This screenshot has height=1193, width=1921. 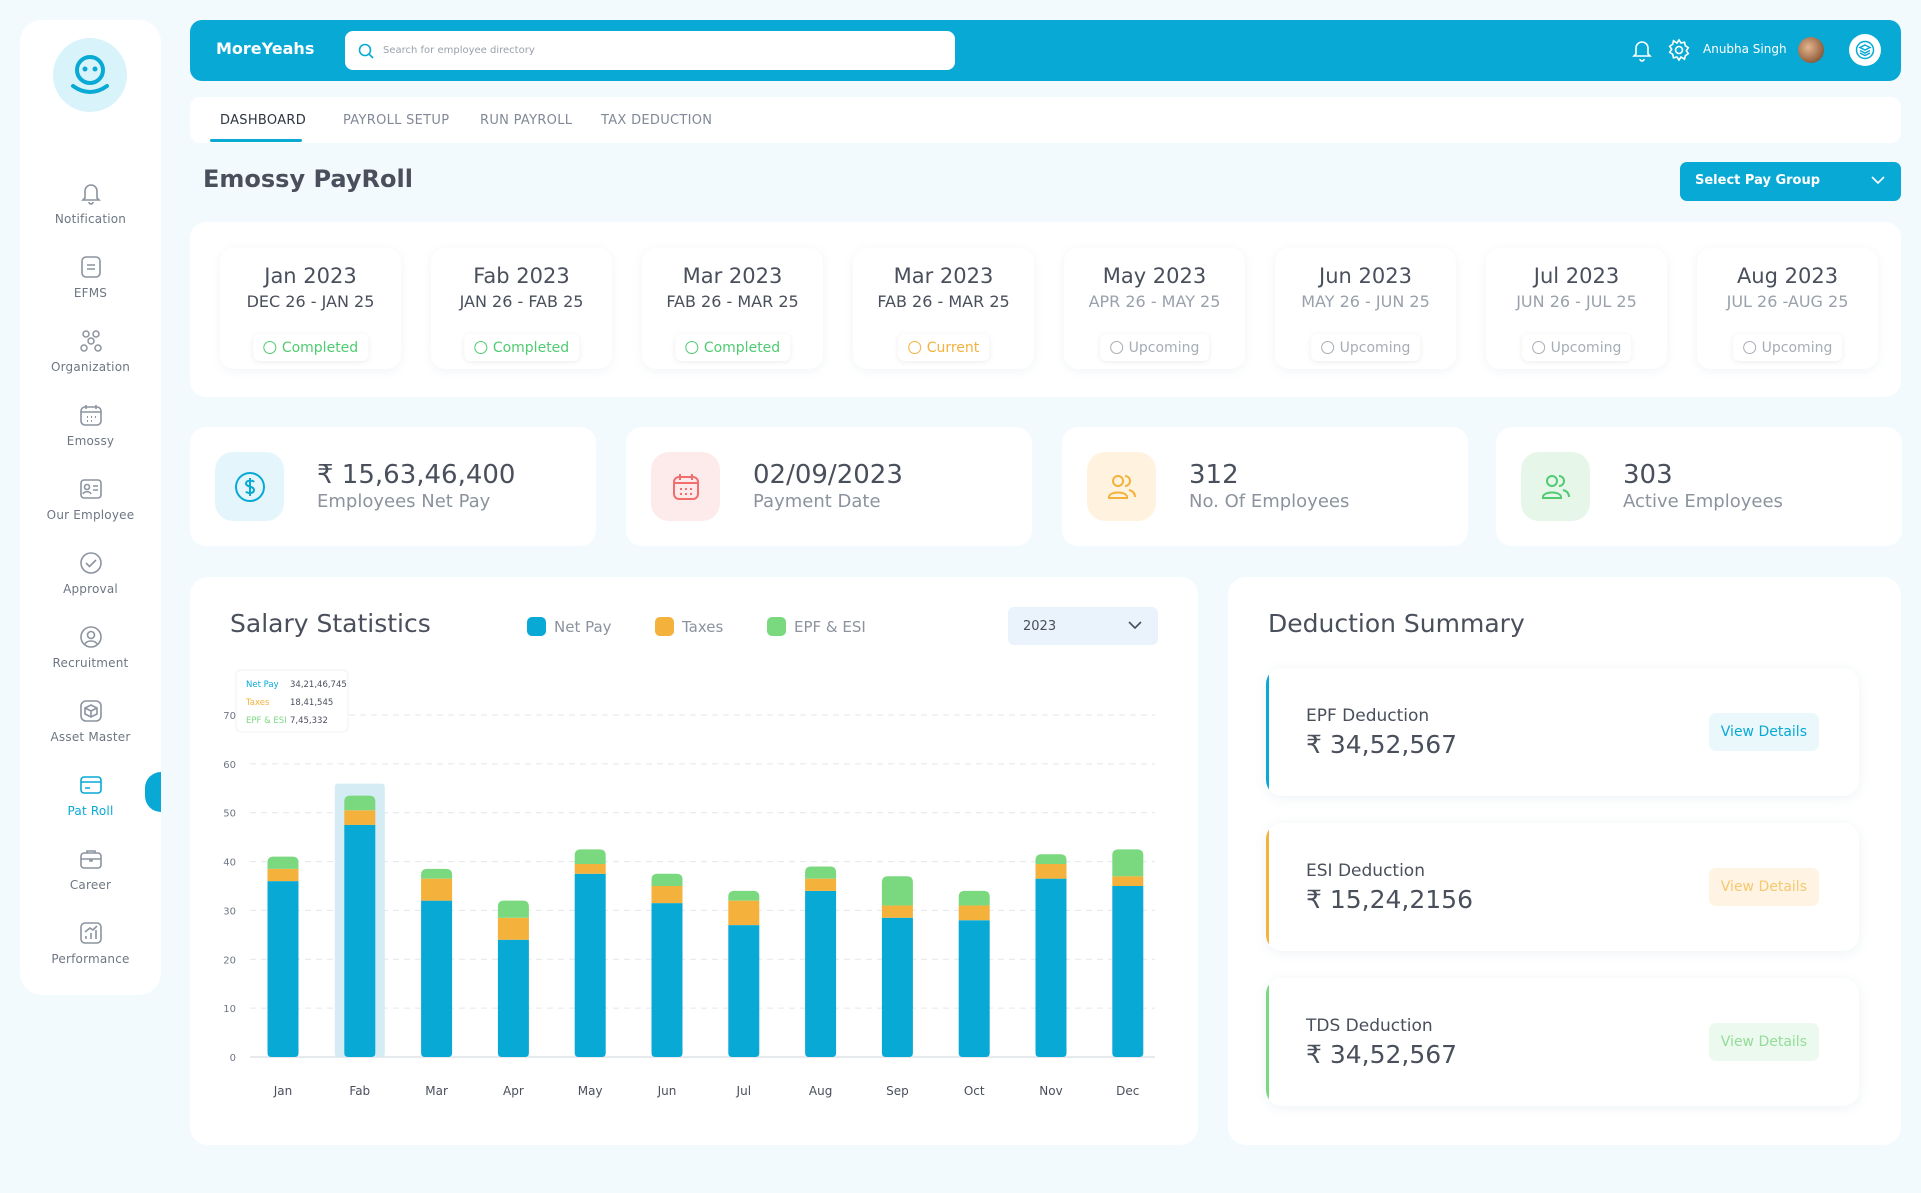 I want to click on user-circle-icon, so click(x=90, y=637).